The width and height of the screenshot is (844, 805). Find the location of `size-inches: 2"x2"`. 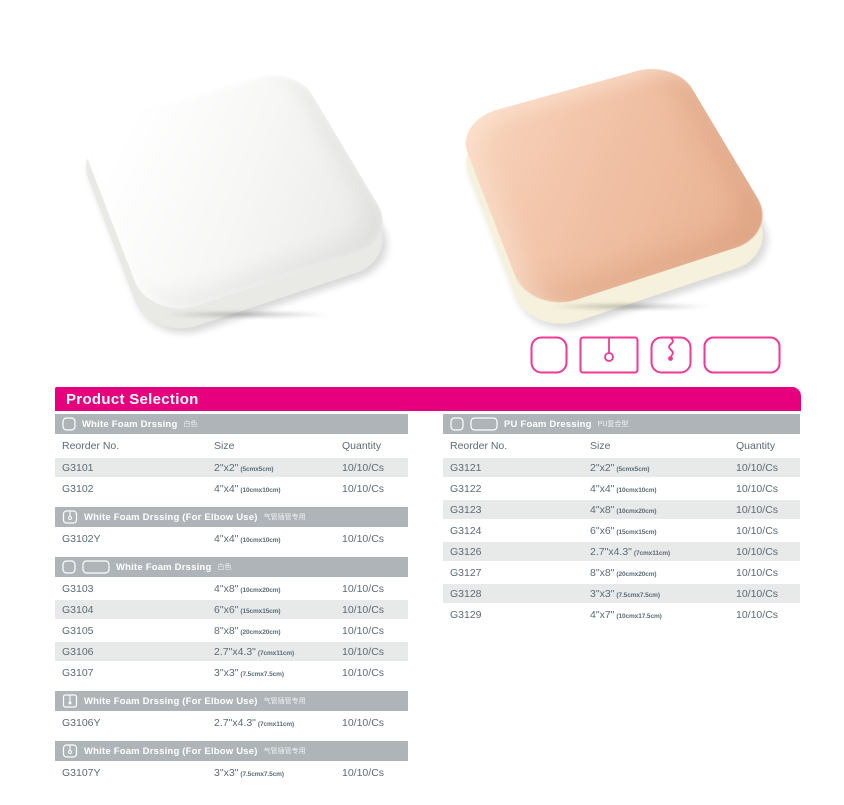

size-inches: 2"x2" is located at coordinates (602, 467).